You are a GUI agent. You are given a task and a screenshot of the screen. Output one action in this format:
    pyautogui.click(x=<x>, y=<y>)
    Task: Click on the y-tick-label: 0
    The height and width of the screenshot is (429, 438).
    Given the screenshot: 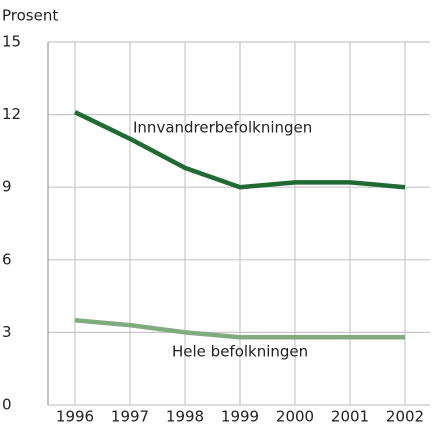 What is the action you would take?
    pyautogui.click(x=7, y=405)
    